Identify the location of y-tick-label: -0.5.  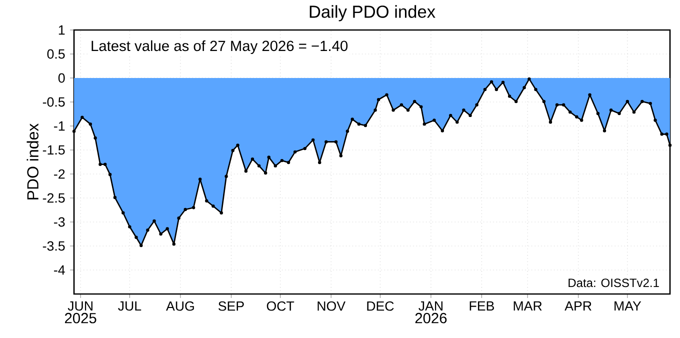
(53, 102).